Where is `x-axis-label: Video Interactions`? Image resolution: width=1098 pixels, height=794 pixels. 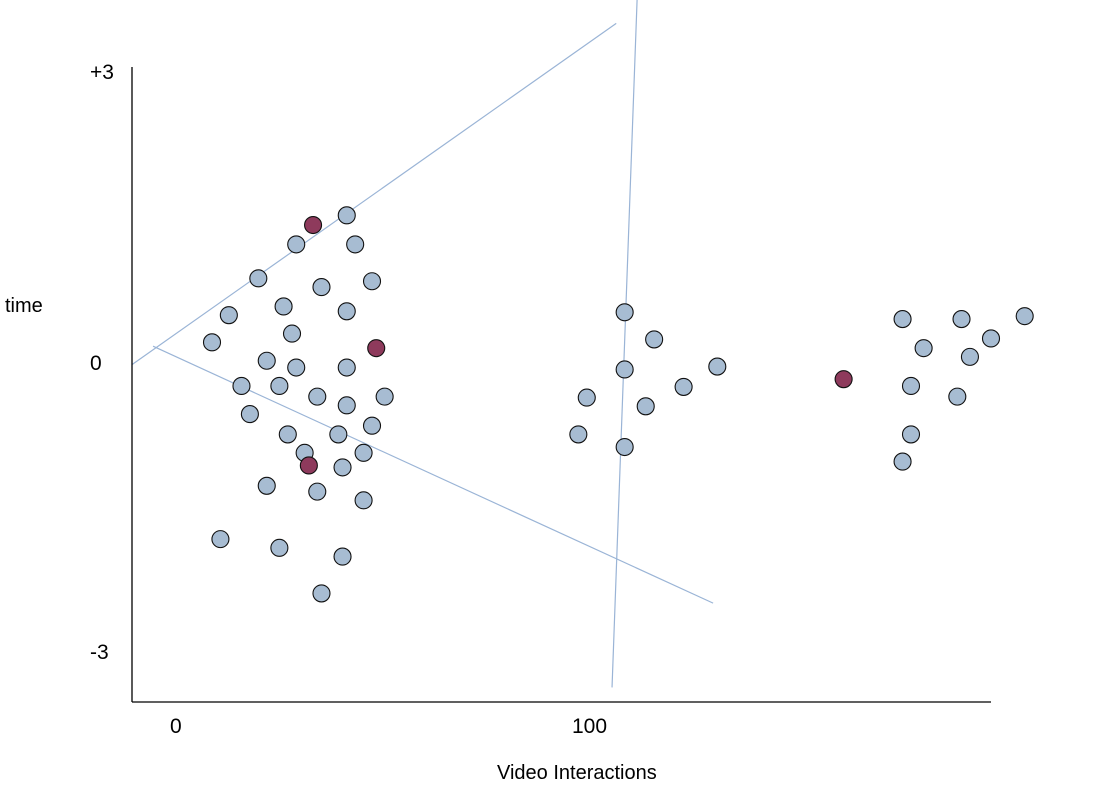
x-axis-label: Video Interactions is located at coordinates (577, 773).